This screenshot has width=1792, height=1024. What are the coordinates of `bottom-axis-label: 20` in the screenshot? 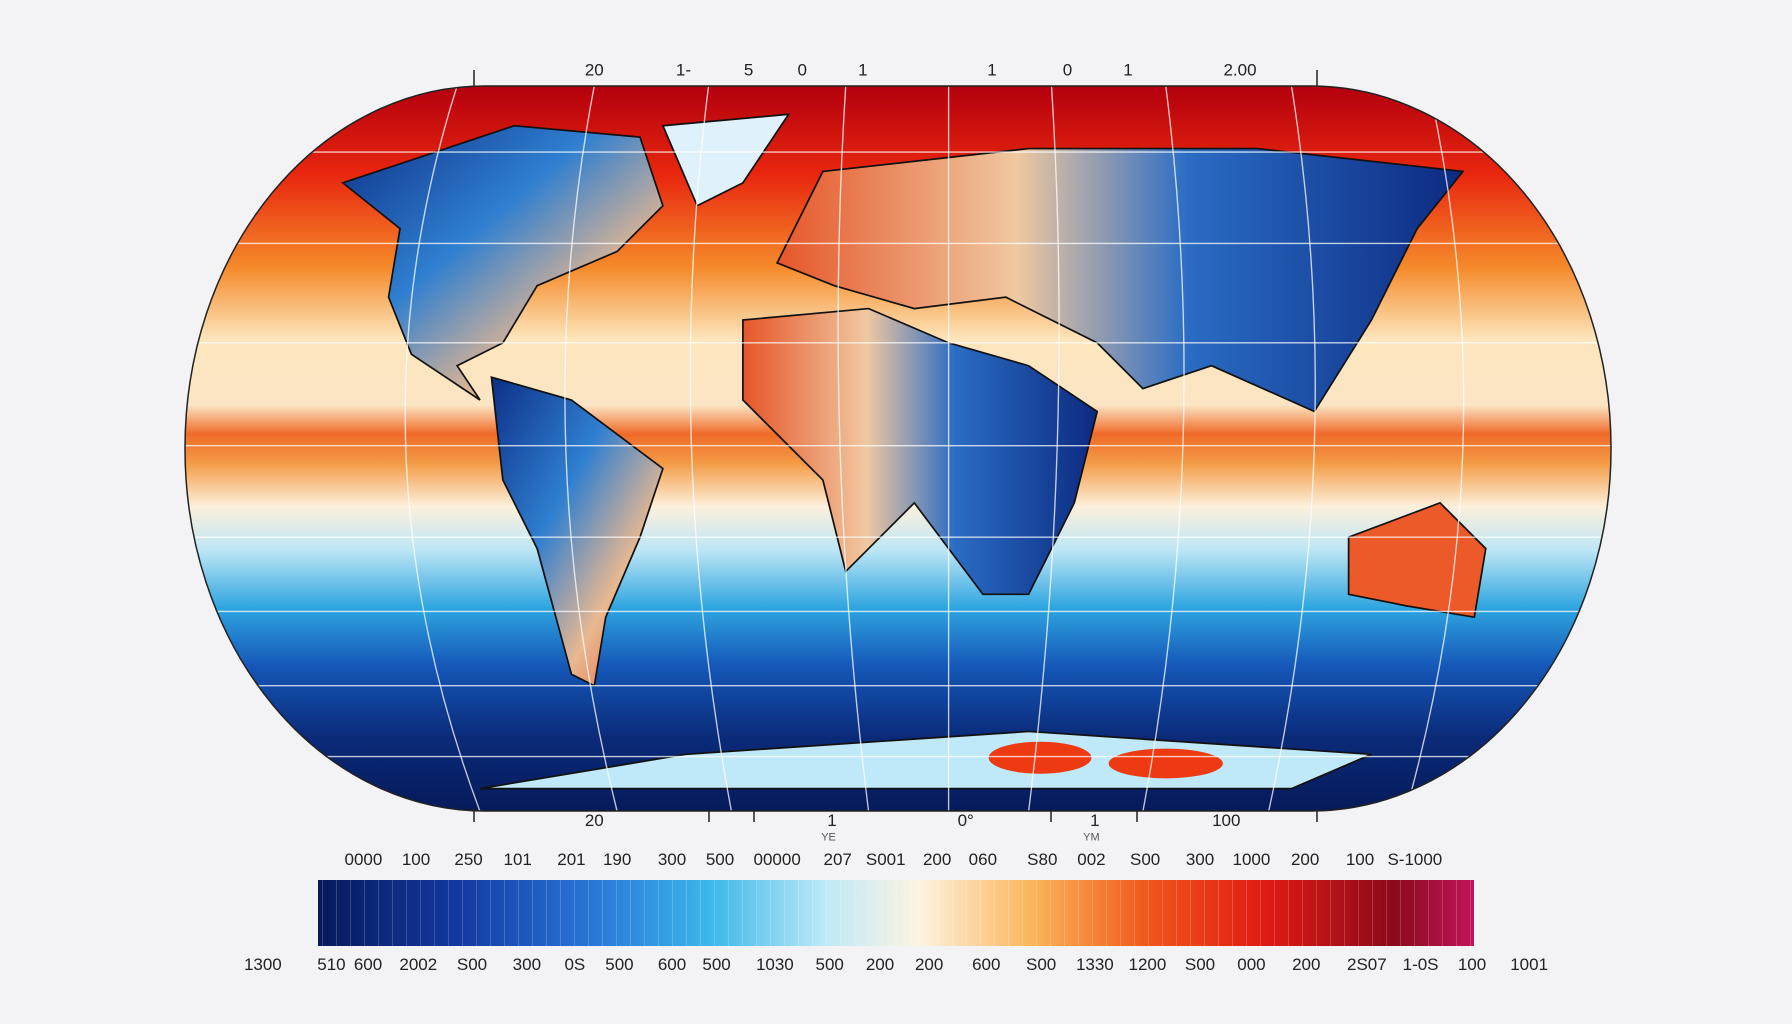 It's located at (594, 820).